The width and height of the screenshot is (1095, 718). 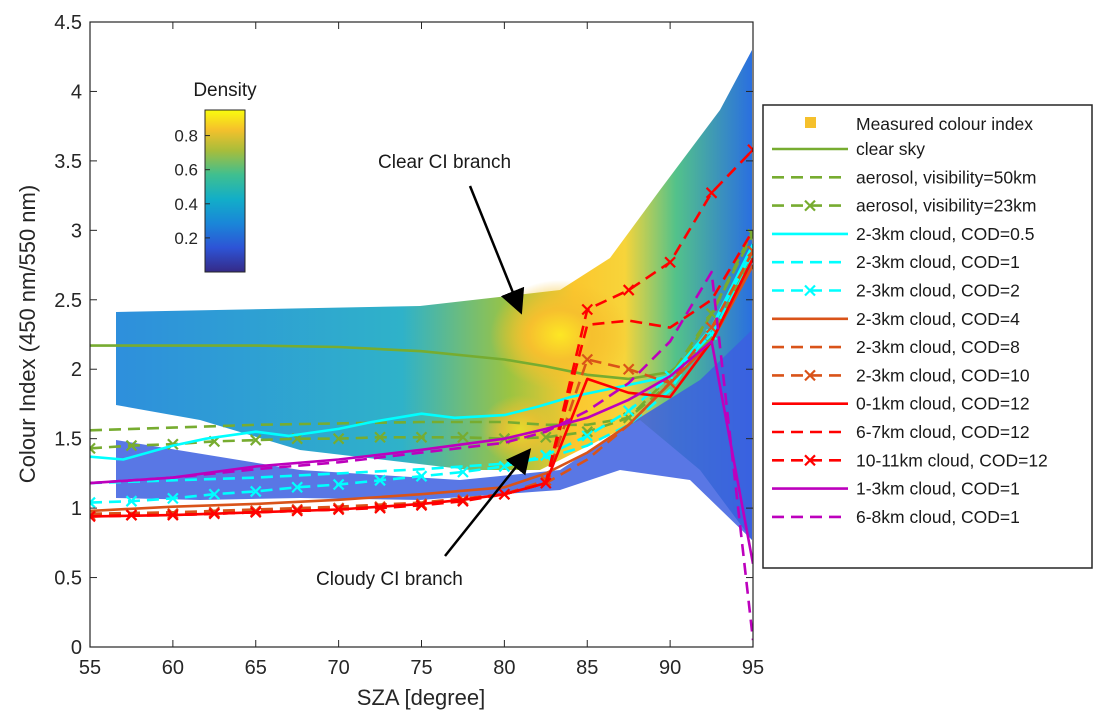 I want to click on colorbar-tick-label: 0.6, so click(x=186, y=170).